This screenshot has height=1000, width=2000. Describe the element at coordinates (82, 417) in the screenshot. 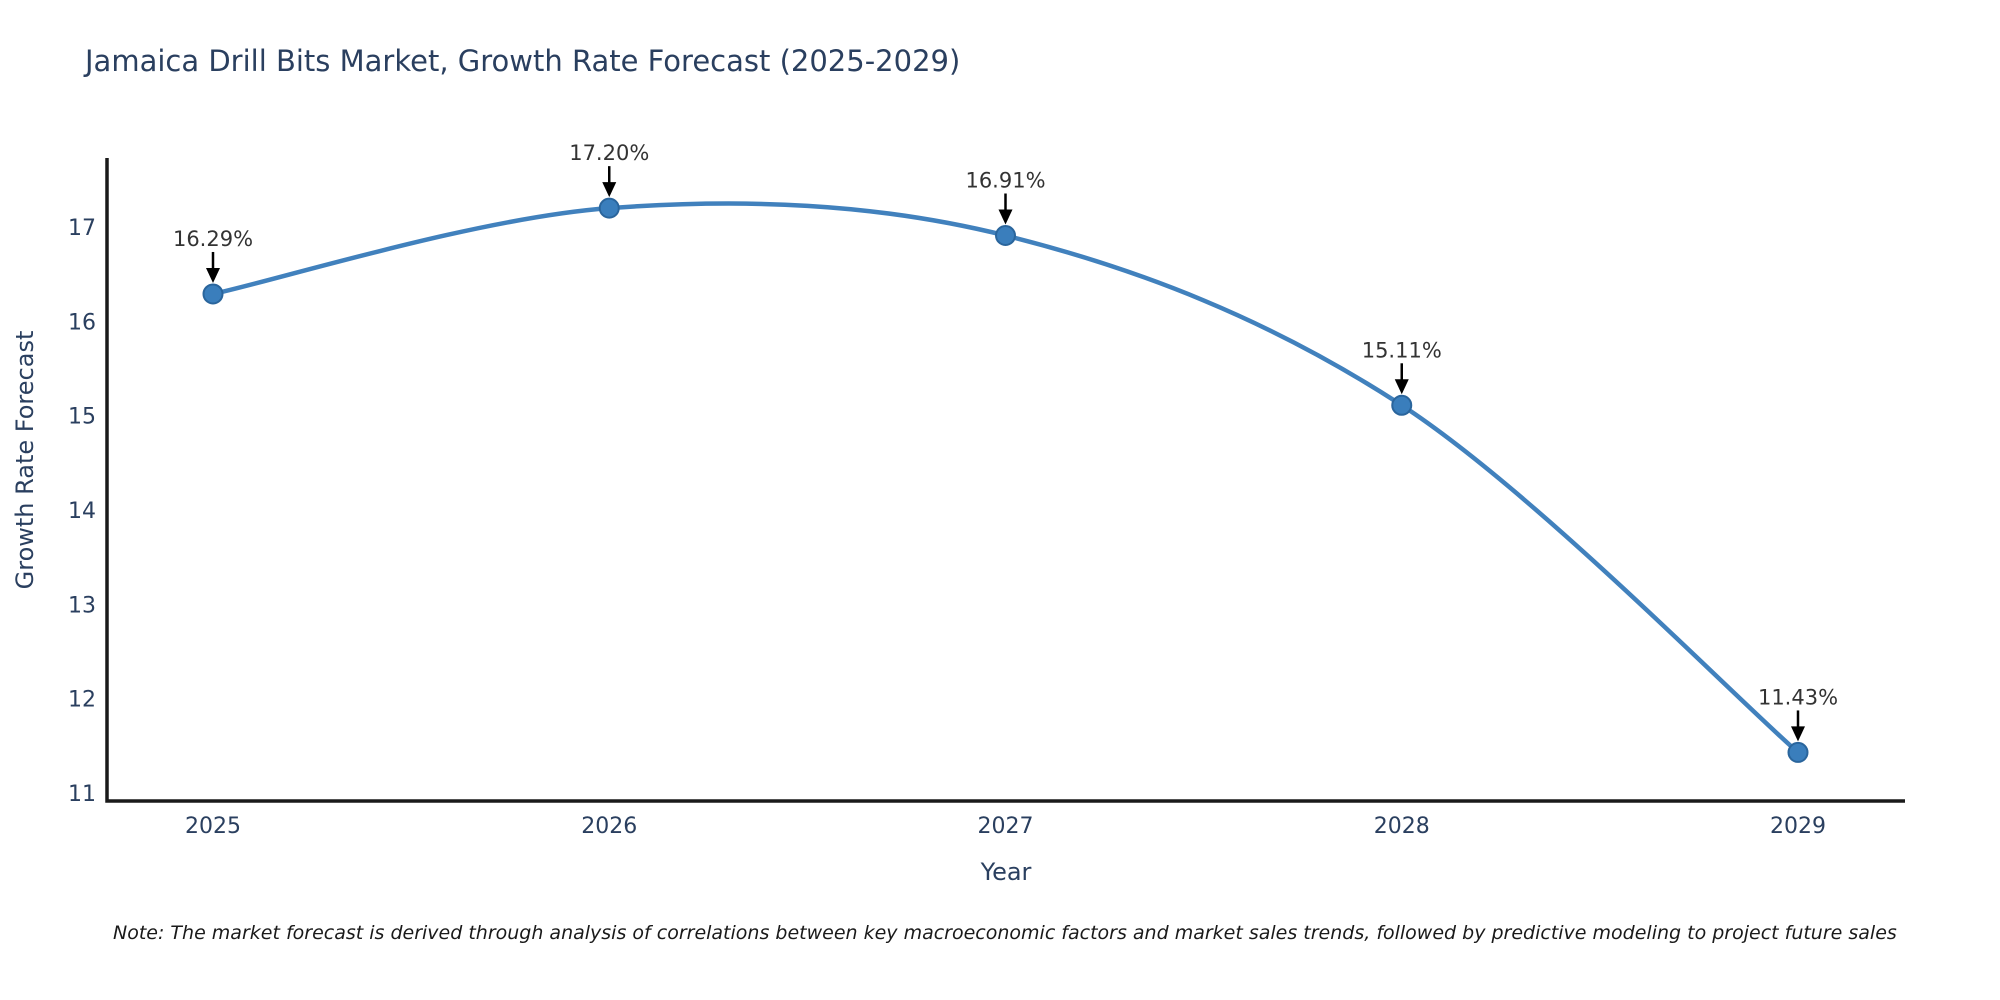

I see `y-axis-tick-label: 15` at that location.